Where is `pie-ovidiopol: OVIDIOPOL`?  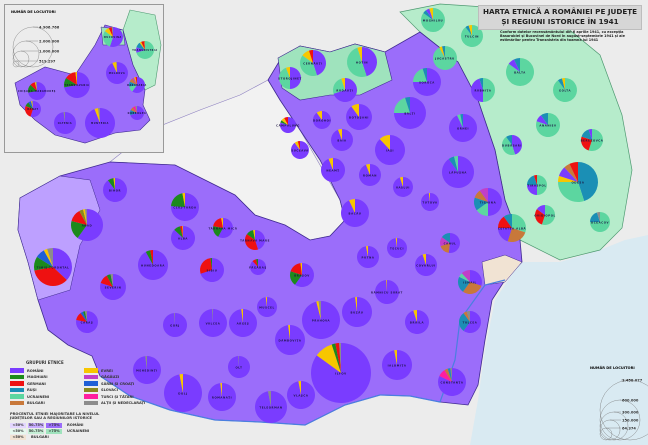
pie-ovidiopol: OVIDIOPOL is located at coordinates (545, 215).